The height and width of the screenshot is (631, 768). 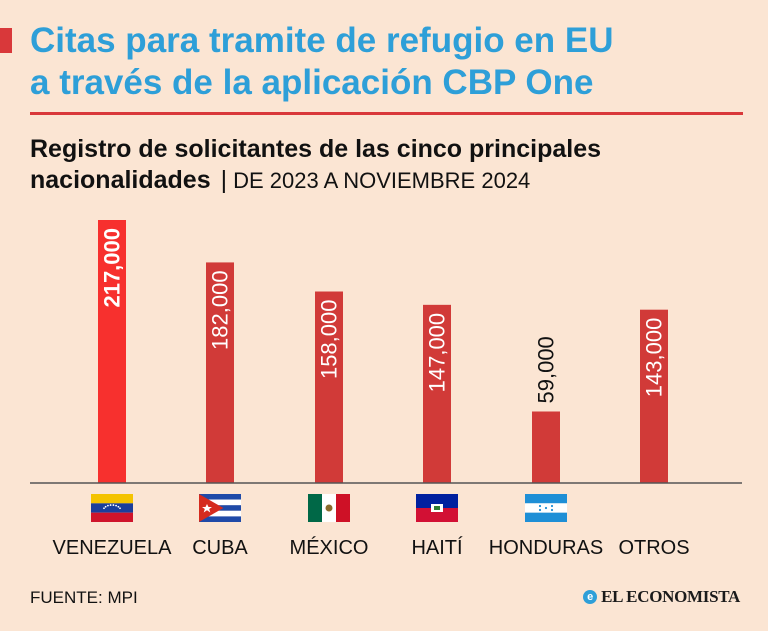 What do you see at coordinates (546, 369) in the screenshot?
I see `data-label-honduras: 59,000` at bounding box center [546, 369].